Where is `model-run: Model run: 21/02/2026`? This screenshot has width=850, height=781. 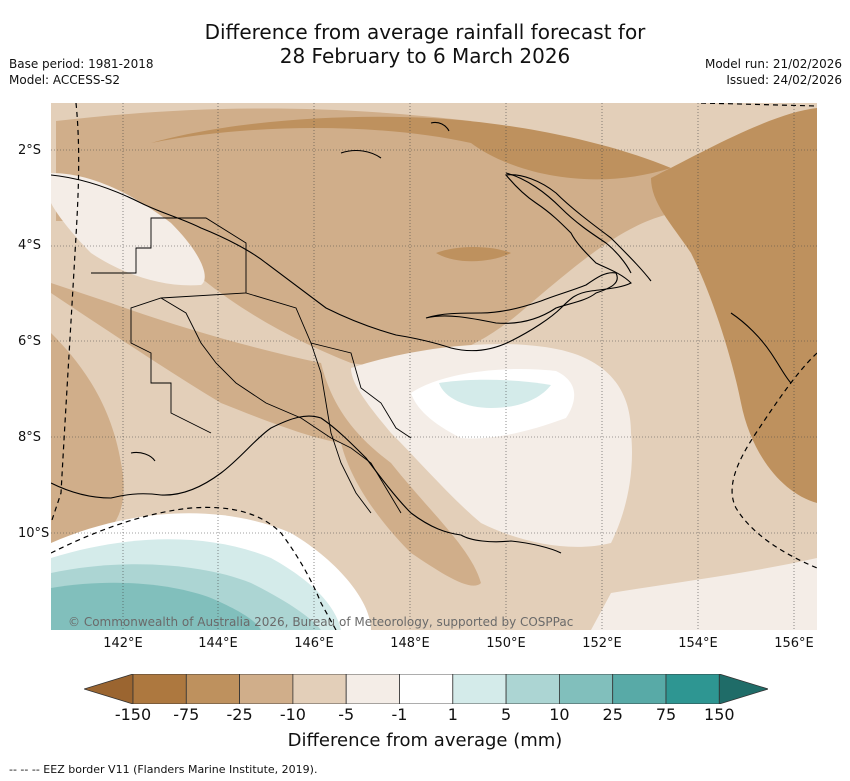
model-run: Model run: 21/02/2026 is located at coordinates (773, 64).